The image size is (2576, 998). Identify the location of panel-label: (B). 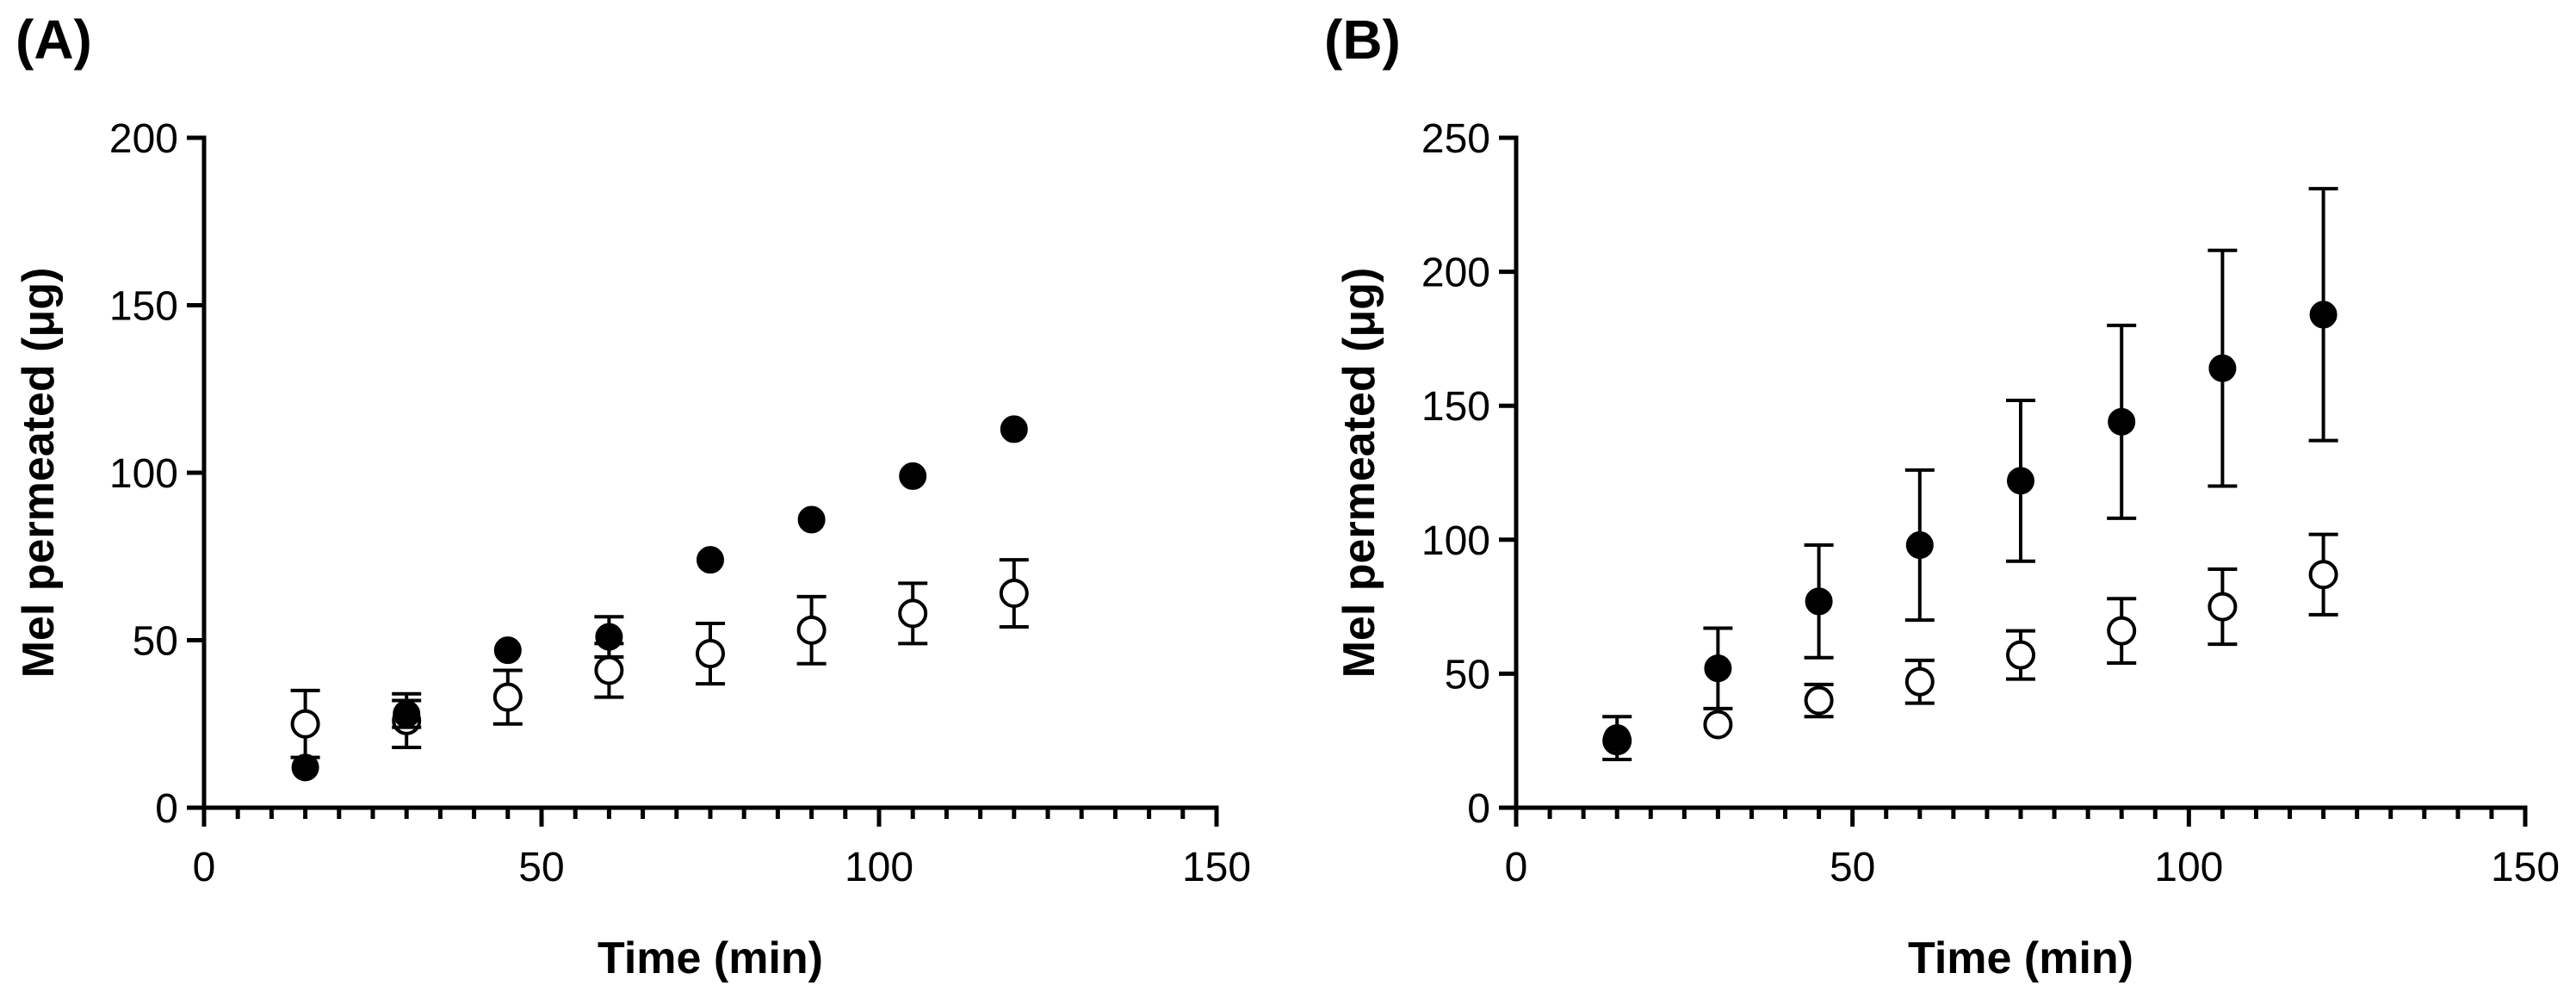
(1362, 40).